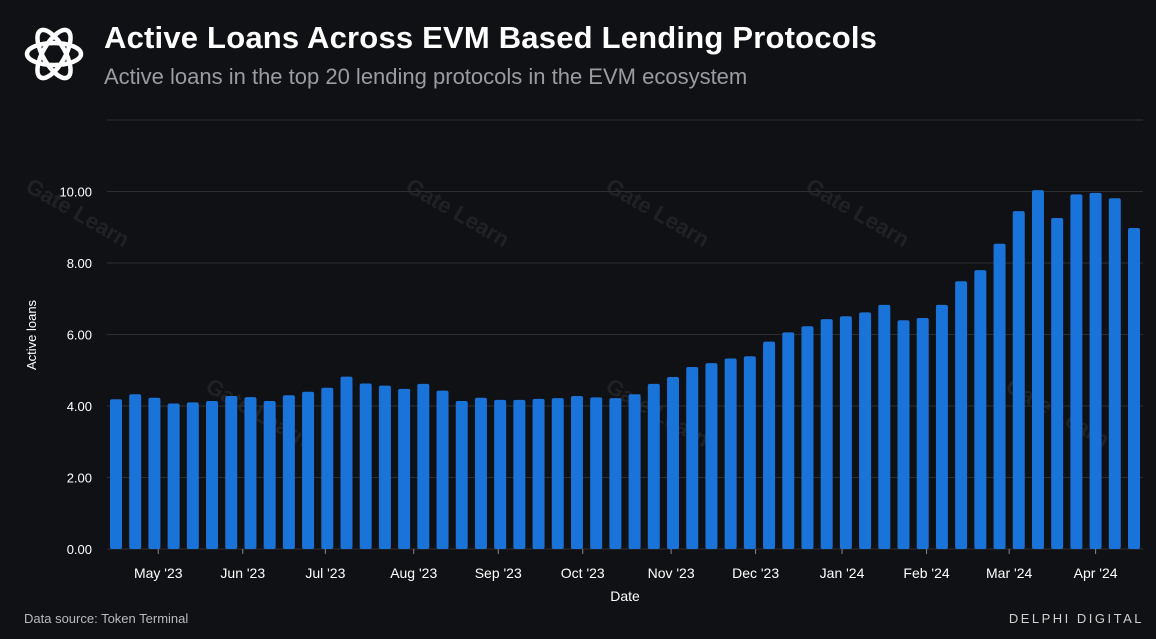 Image resolution: width=1156 pixels, height=639 pixels. I want to click on x-tick-label: Dec '23, so click(755, 573).